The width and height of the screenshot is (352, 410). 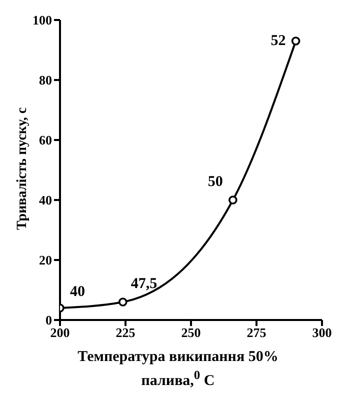 What do you see at coordinates (278, 41) in the screenshot?
I see `annotation: 52` at bounding box center [278, 41].